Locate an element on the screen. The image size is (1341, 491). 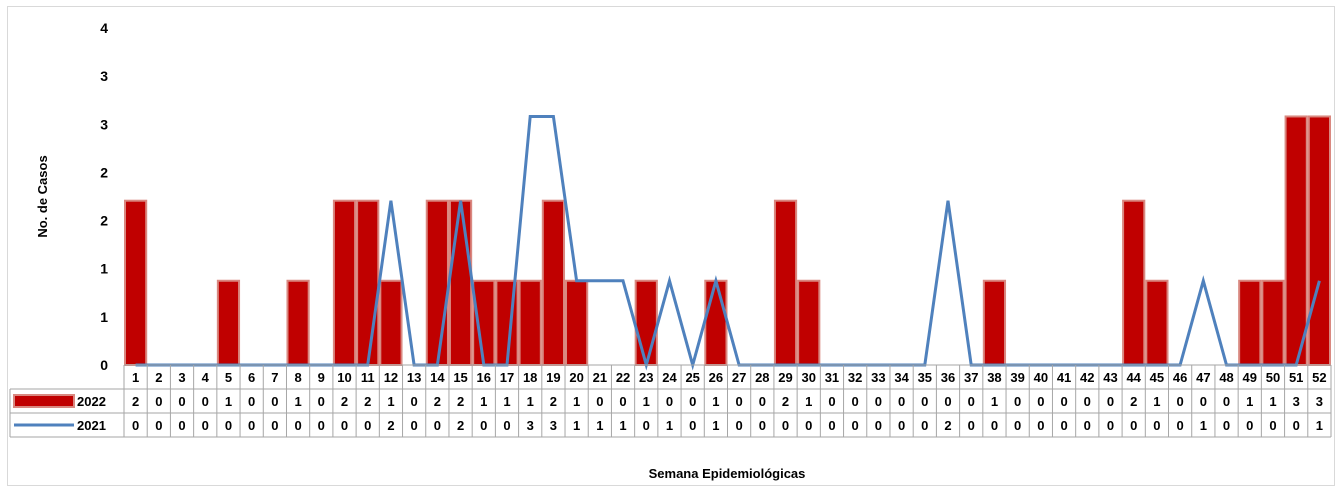
x-tick-label: 13 is located at coordinates (414, 377).